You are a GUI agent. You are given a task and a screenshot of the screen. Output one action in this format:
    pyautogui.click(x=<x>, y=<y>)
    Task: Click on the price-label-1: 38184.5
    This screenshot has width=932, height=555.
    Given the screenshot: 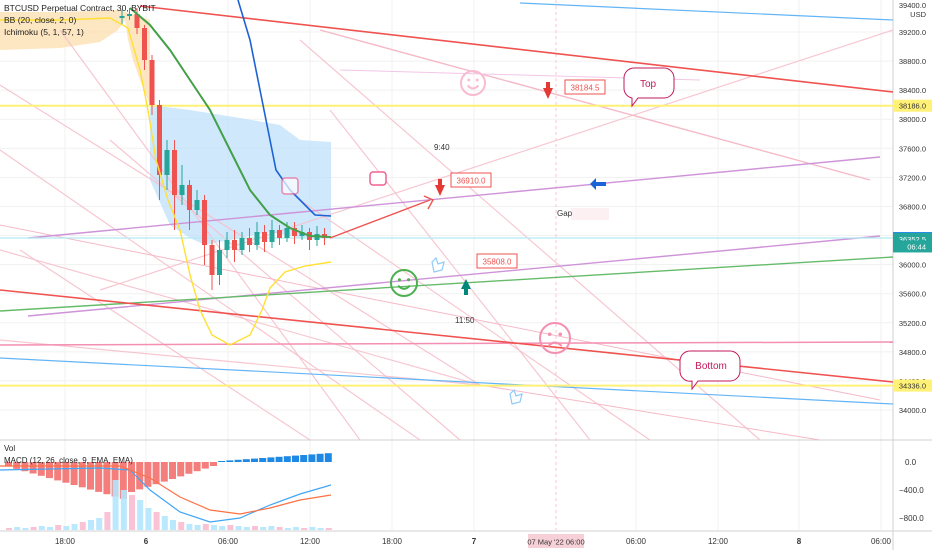 What is the action you would take?
    pyautogui.click(x=585, y=88)
    